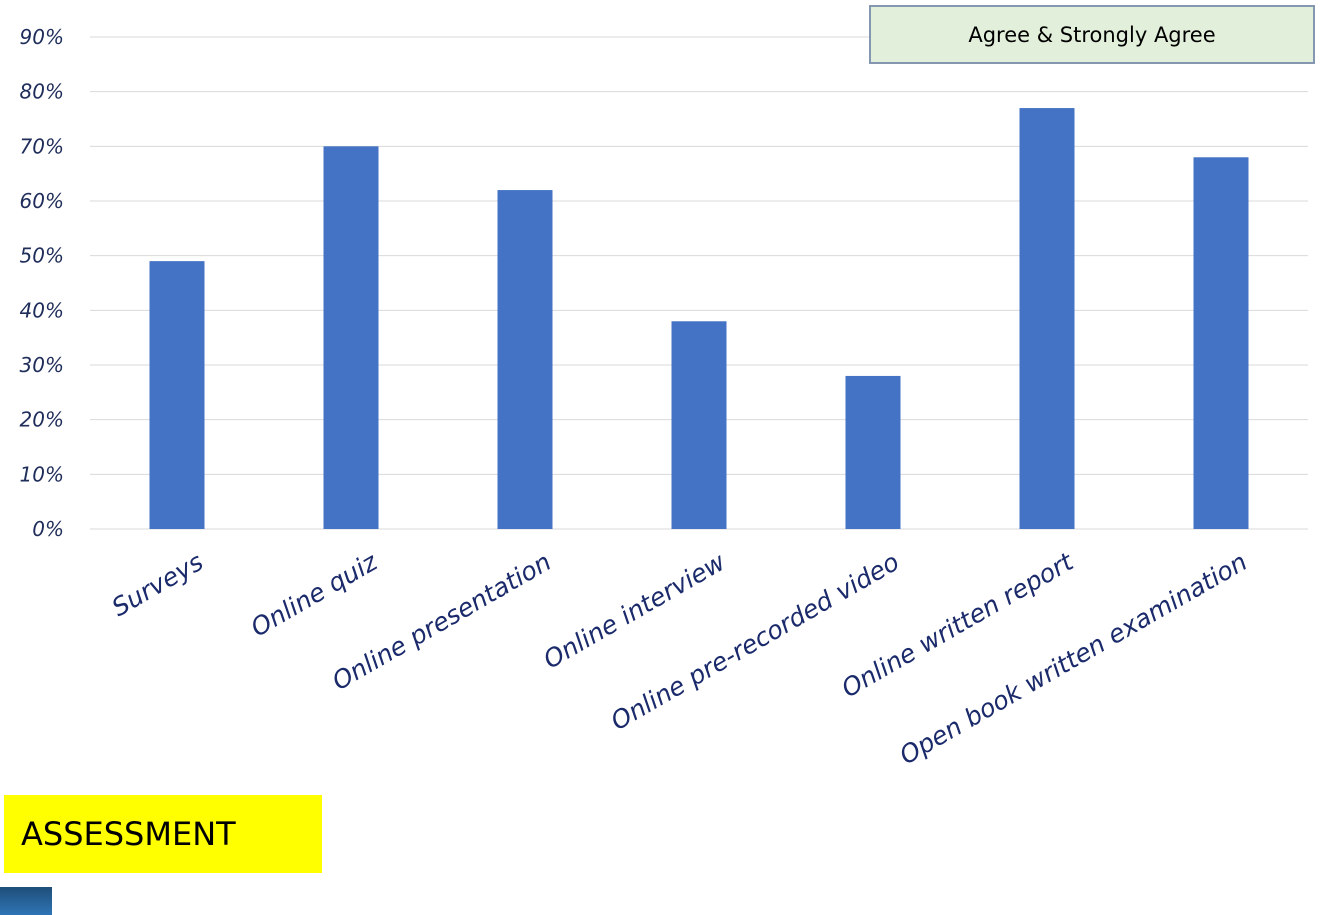  What do you see at coordinates (42, 256) in the screenshot?
I see `y-tick-label: 50%` at bounding box center [42, 256].